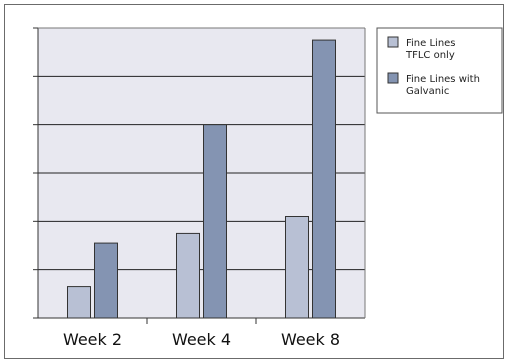 The image size is (509, 364). I want to click on legend-label: TFLC only, so click(430, 55).